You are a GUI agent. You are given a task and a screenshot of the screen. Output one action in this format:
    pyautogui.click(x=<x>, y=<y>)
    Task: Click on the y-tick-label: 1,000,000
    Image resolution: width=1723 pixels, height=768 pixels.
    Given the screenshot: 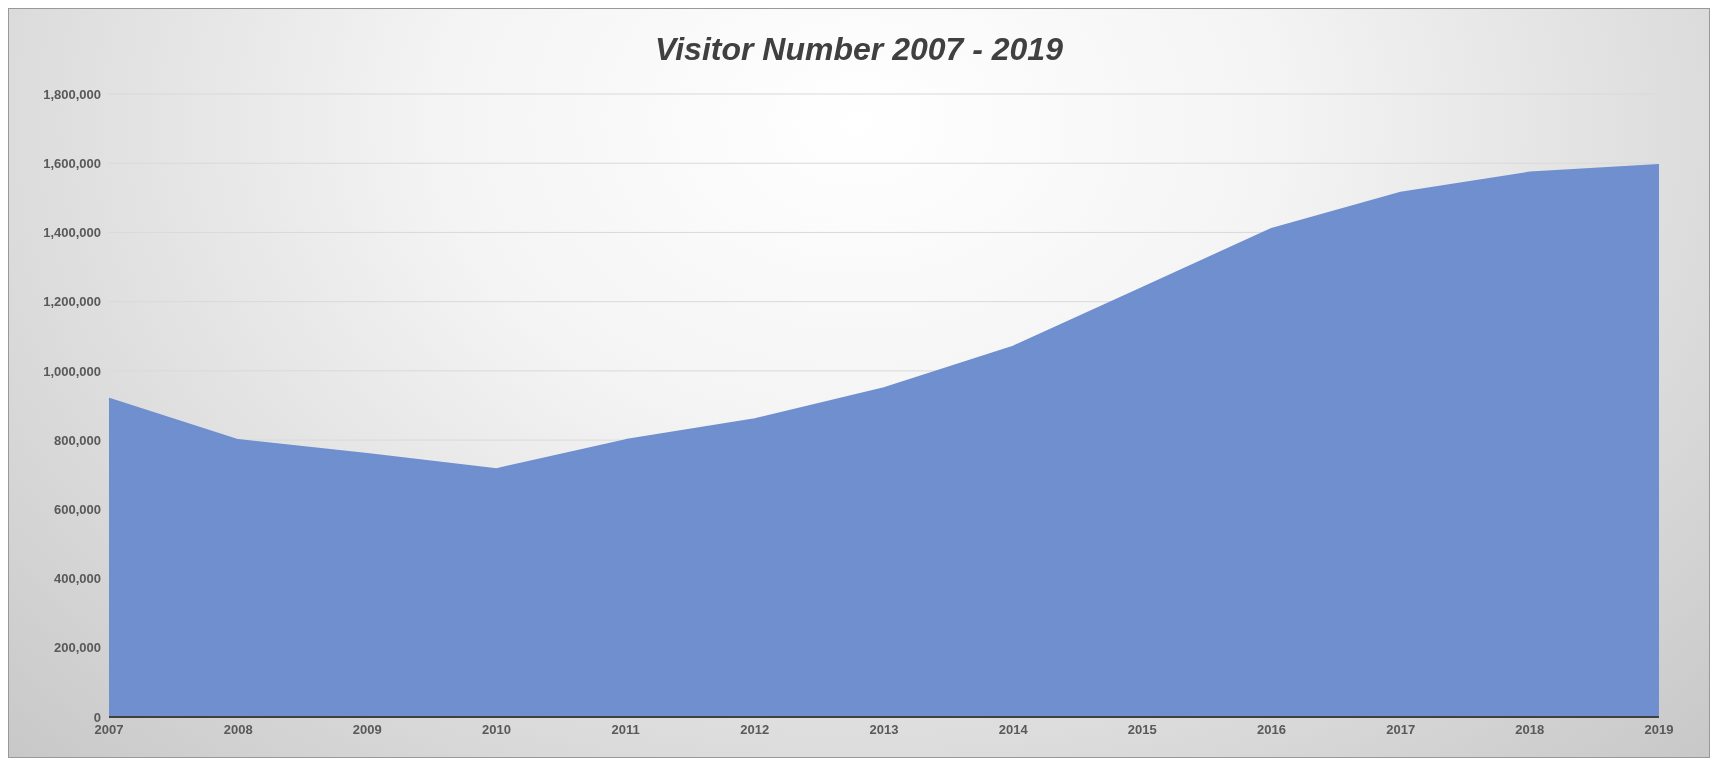 What is the action you would take?
    pyautogui.click(x=72, y=371)
    